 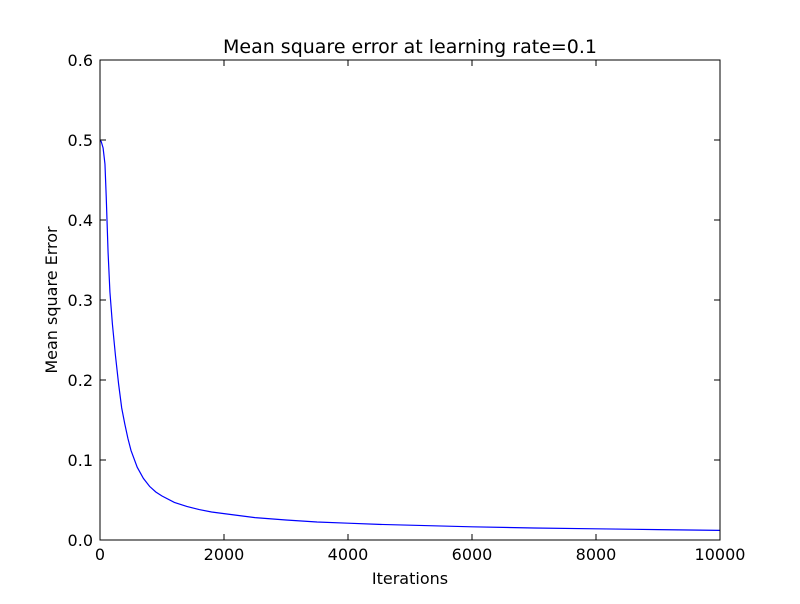 What do you see at coordinates (80, 460) in the screenshot?
I see `y-tick-label: 0.1` at bounding box center [80, 460].